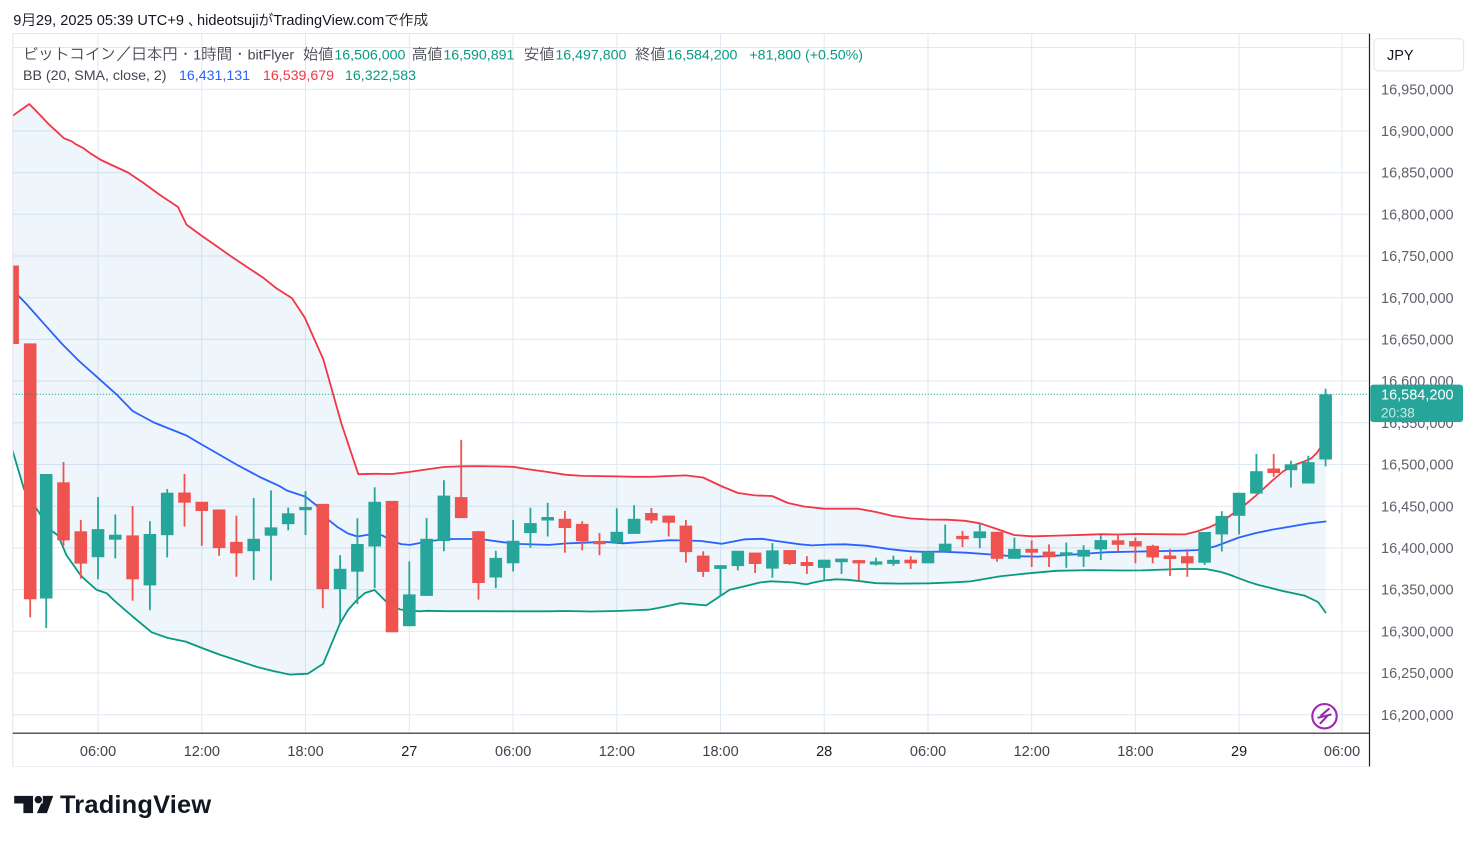  I want to click on svg-text: 16,300,000, so click(1417, 632).